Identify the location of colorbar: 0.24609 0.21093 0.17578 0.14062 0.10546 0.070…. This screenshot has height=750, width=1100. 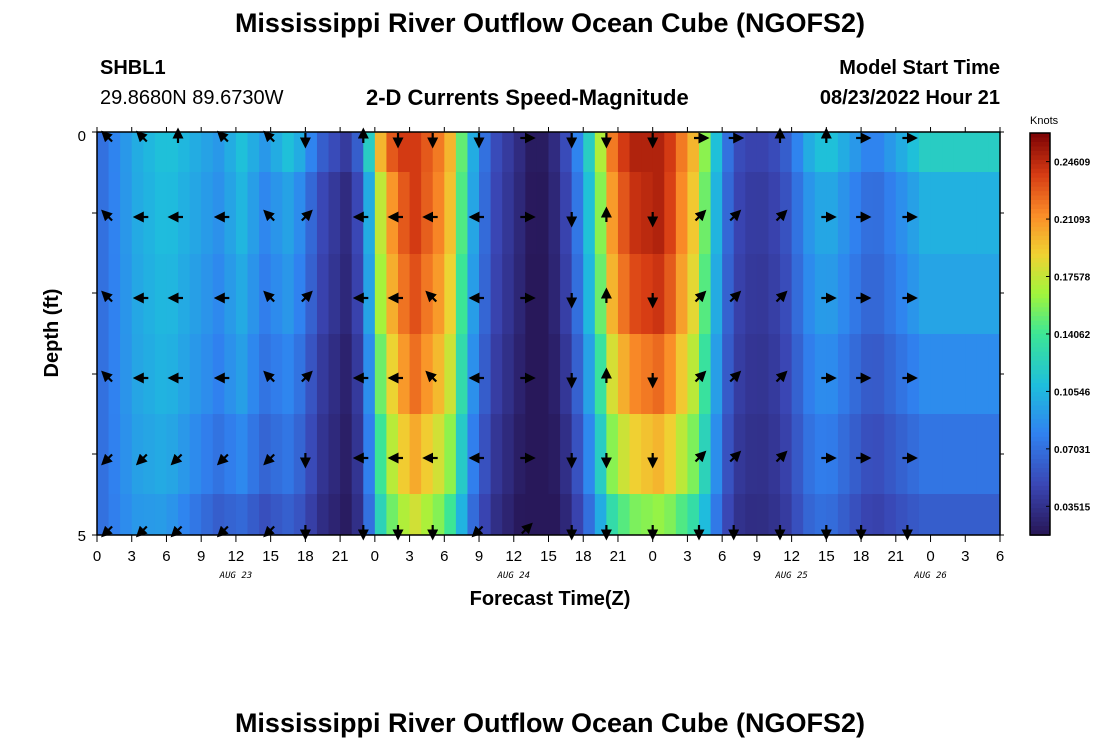
(1060, 334).